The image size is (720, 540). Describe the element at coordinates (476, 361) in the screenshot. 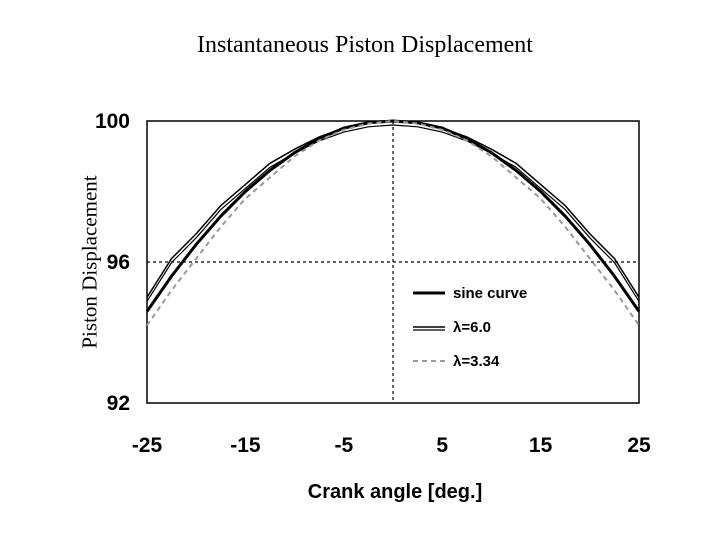

I see `legend-label--3-34: λ=3.34` at that location.